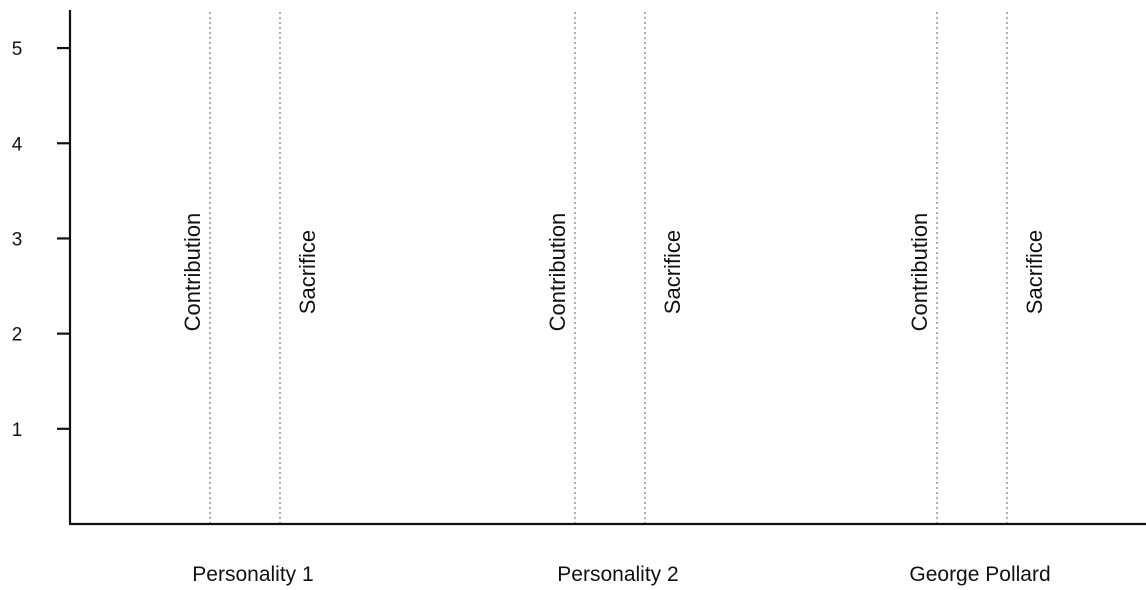  What do you see at coordinates (41, 240) in the screenshot?
I see `y-axis-ticks: 1 2 3 4 5` at bounding box center [41, 240].